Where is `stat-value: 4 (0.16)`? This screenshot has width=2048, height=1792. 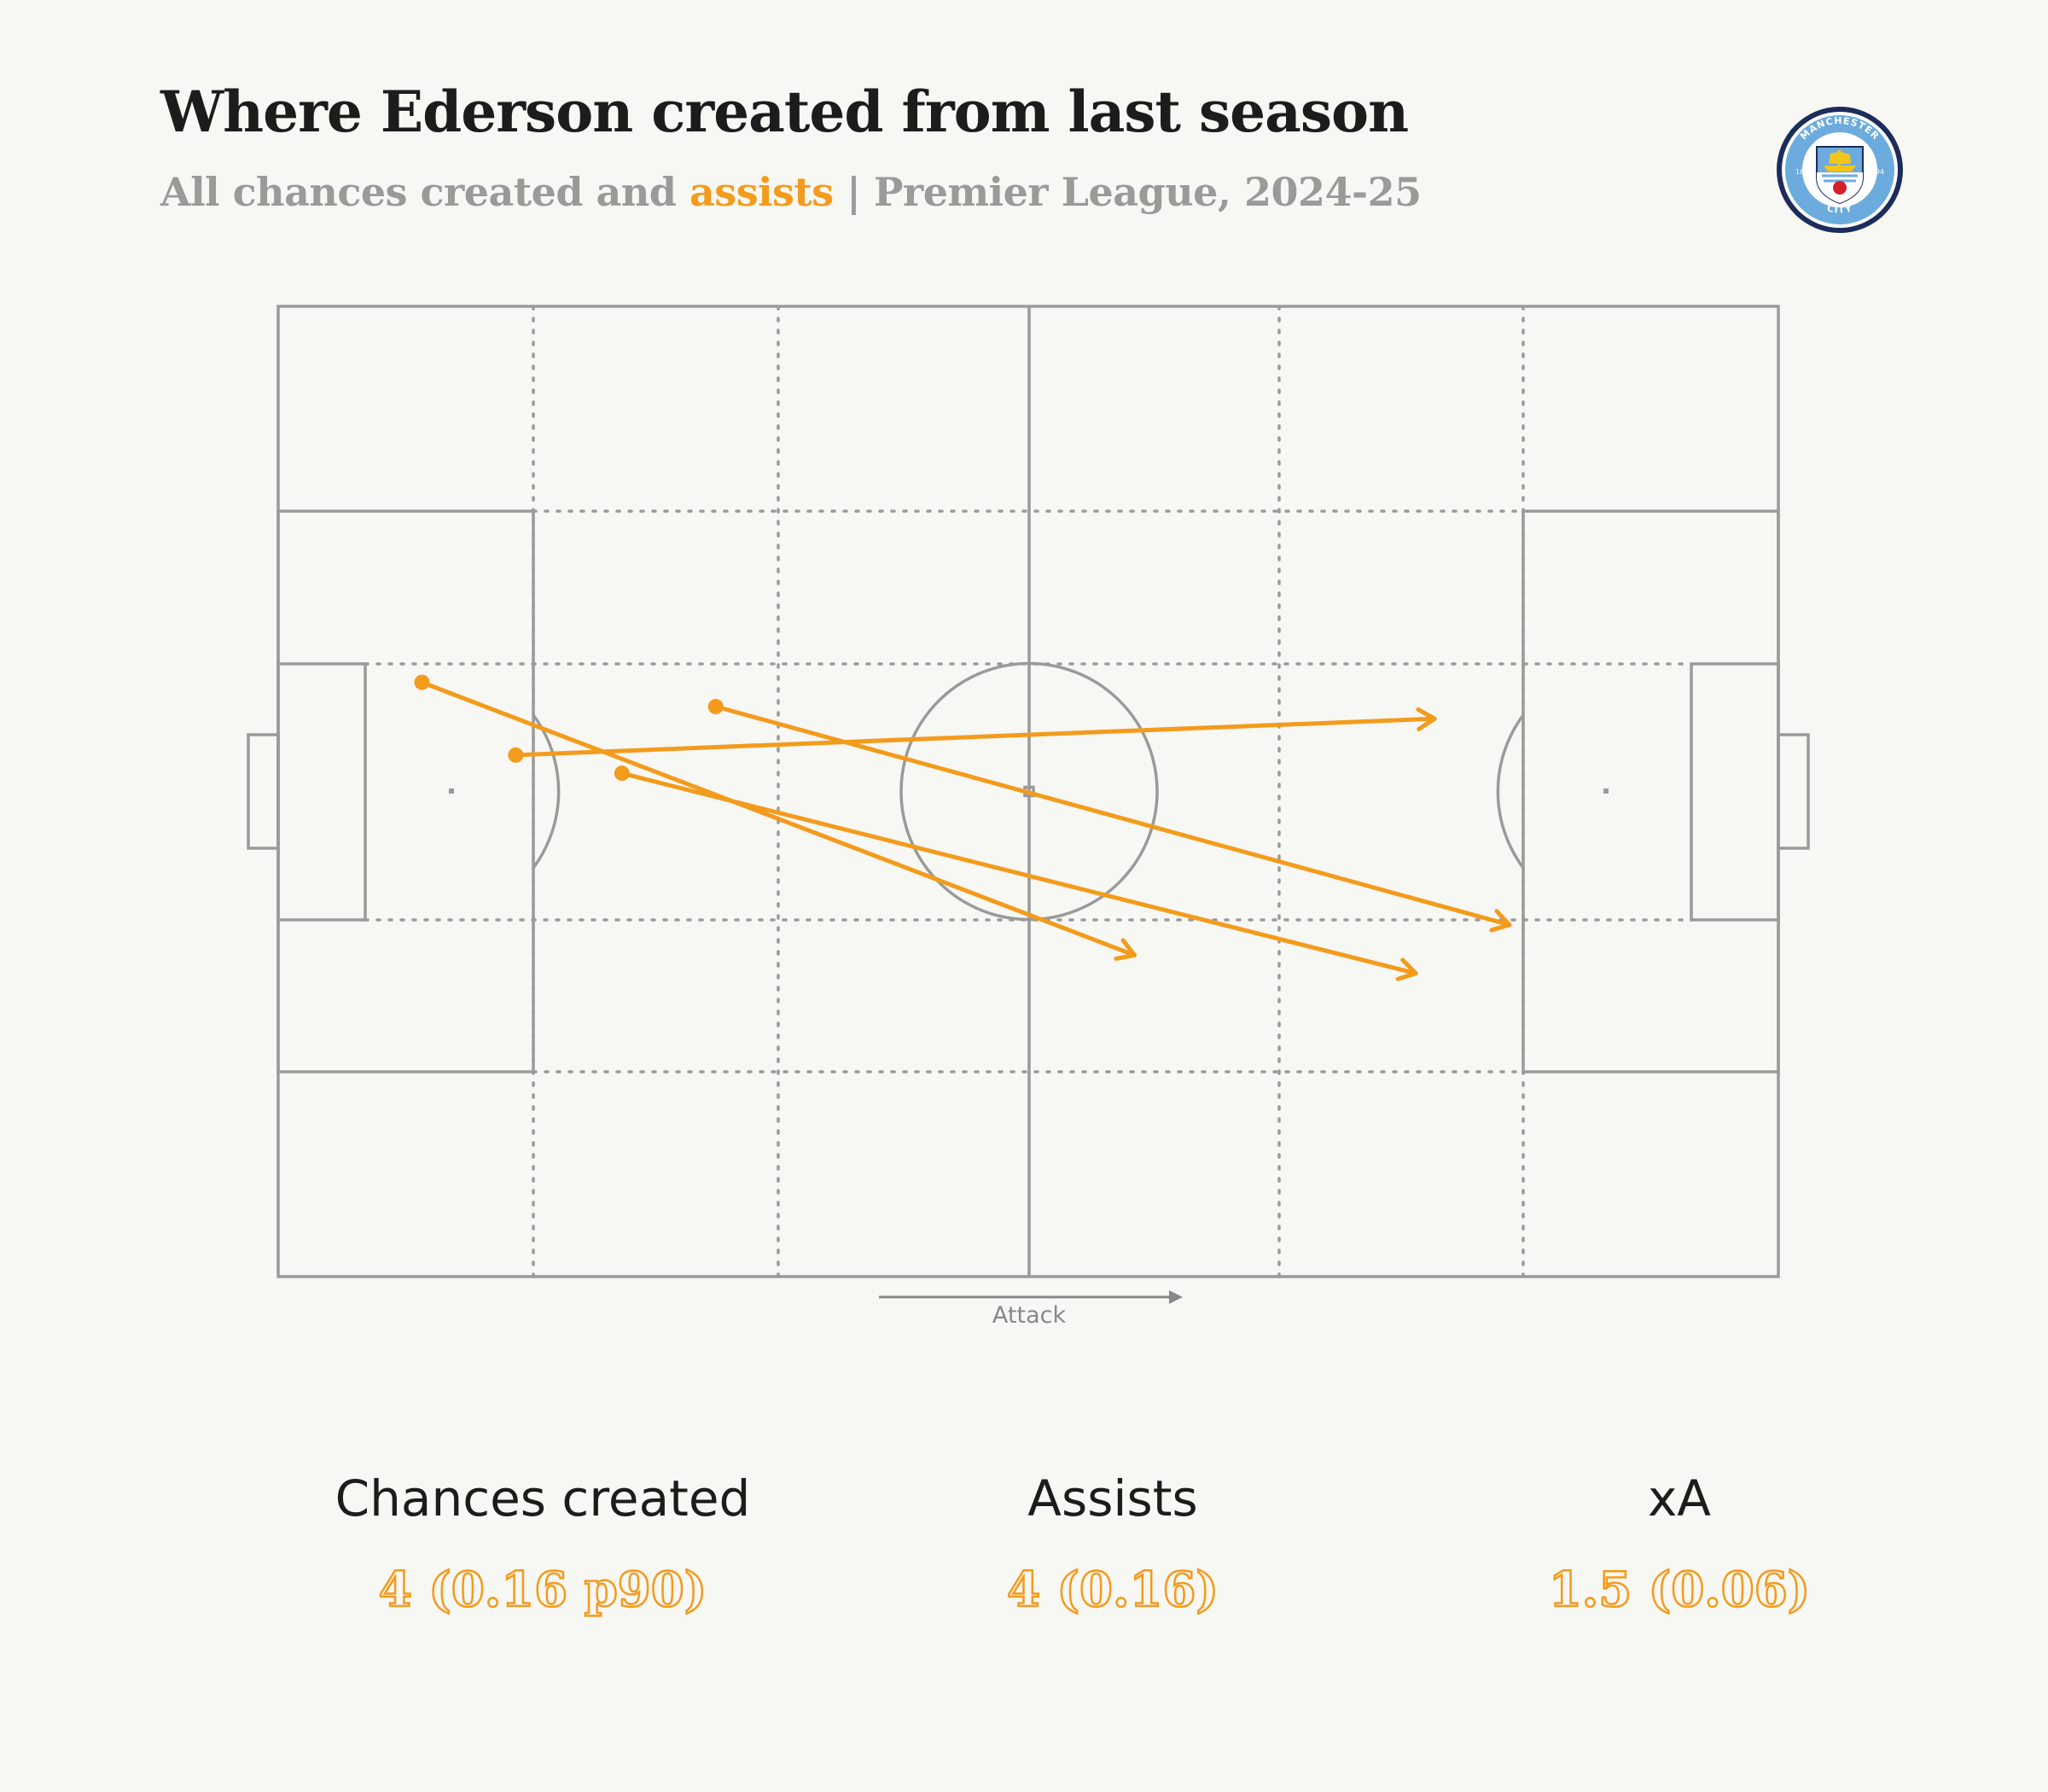 stat-value: 4 (0.16) is located at coordinates (1112, 1590).